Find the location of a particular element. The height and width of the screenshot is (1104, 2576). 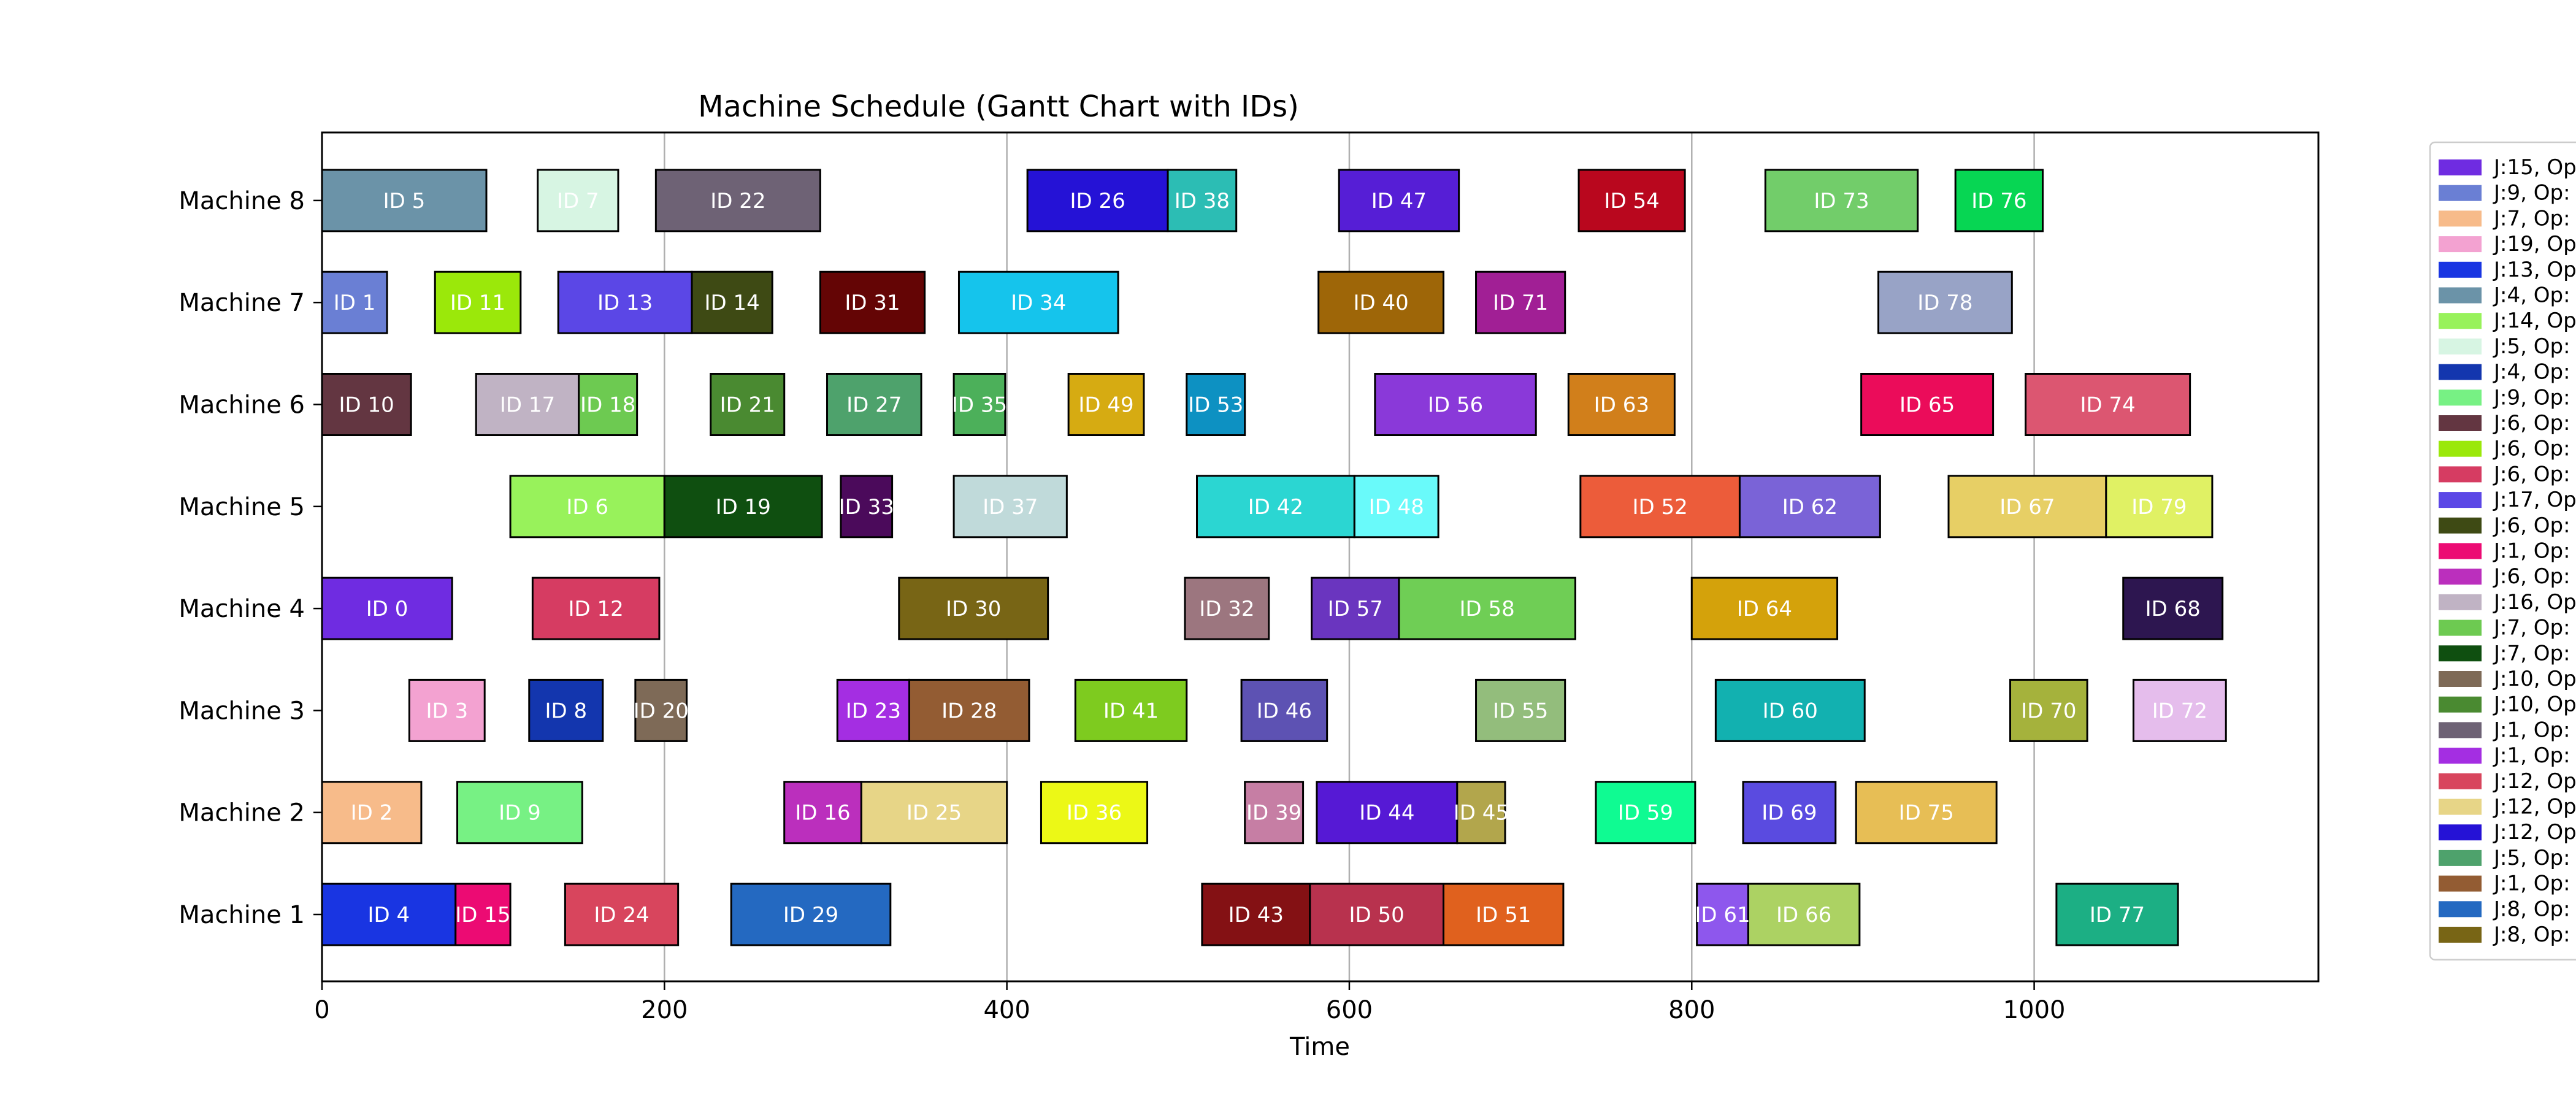

task-label: ID 68 is located at coordinates (2173, 609).